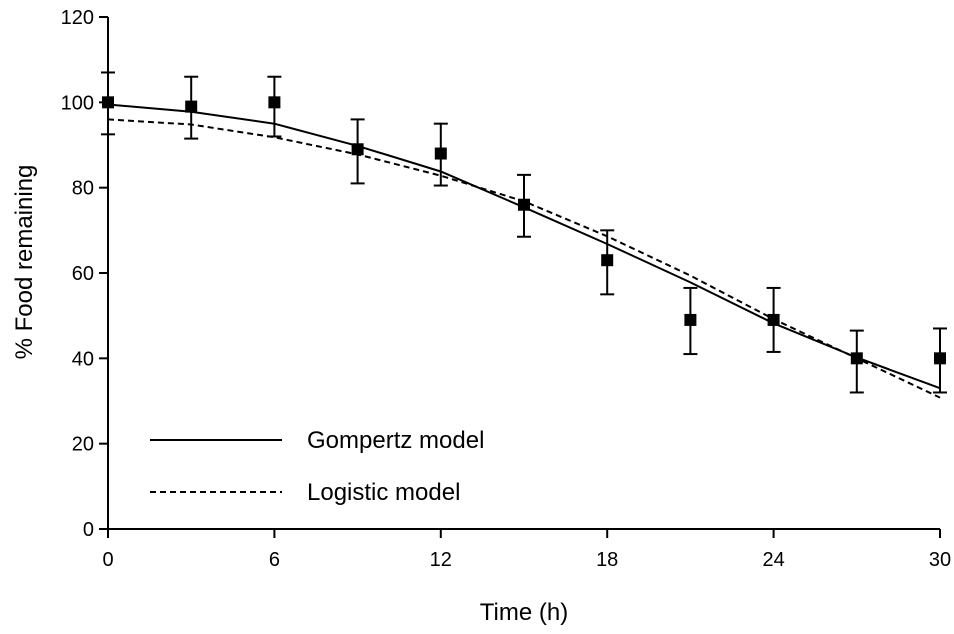 Image resolution: width=954 pixels, height=634 pixels. I want to click on y-tick-label: 80, so click(83, 189).